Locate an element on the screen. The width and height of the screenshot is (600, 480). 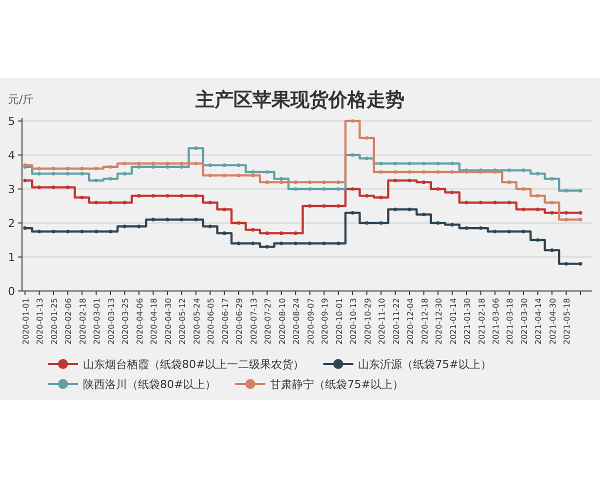
x-tick-label: 2020-04-30 is located at coordinates (168, 321).